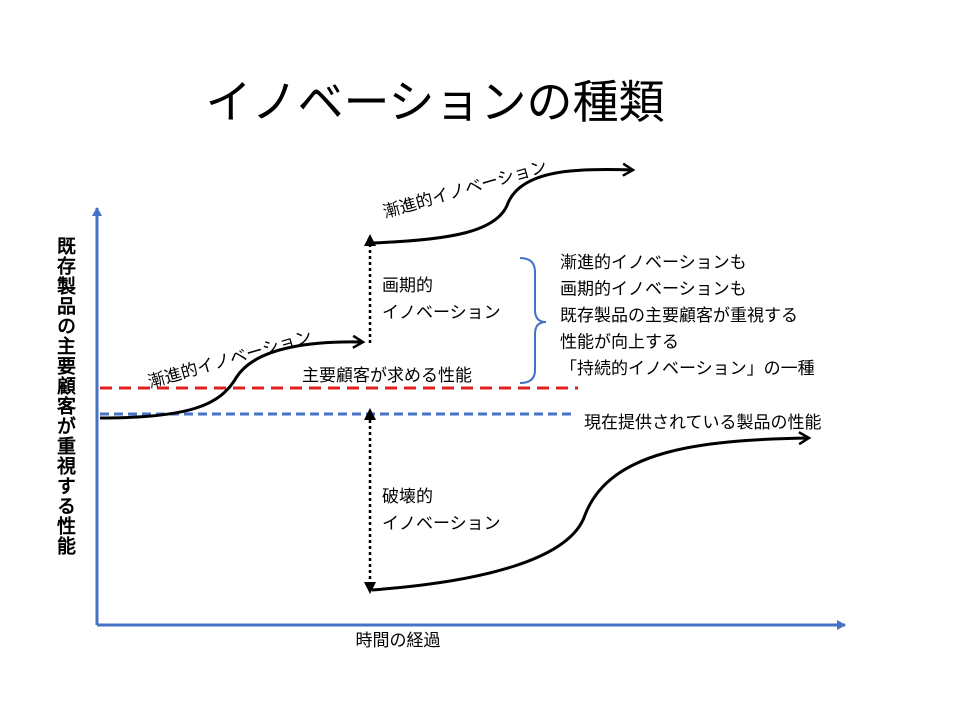  I want to click on disruptive-label: 破壊的, so click(407, 497).